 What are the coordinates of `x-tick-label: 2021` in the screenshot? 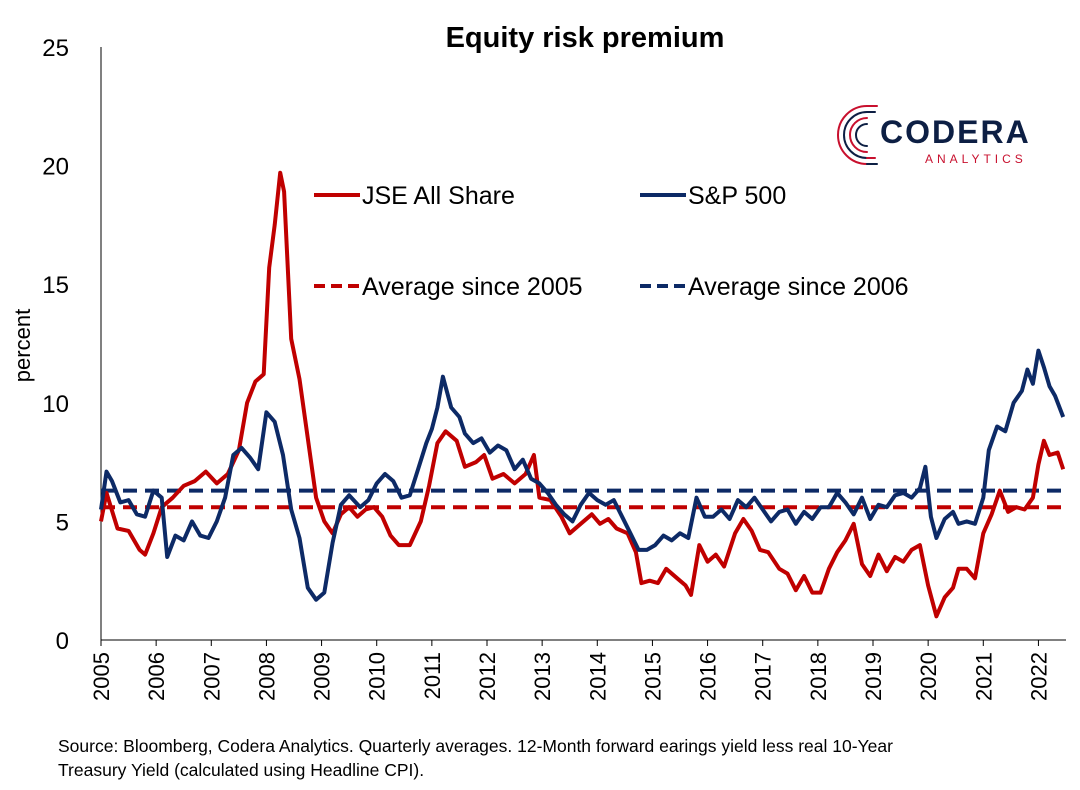 It's located at (983, 676).